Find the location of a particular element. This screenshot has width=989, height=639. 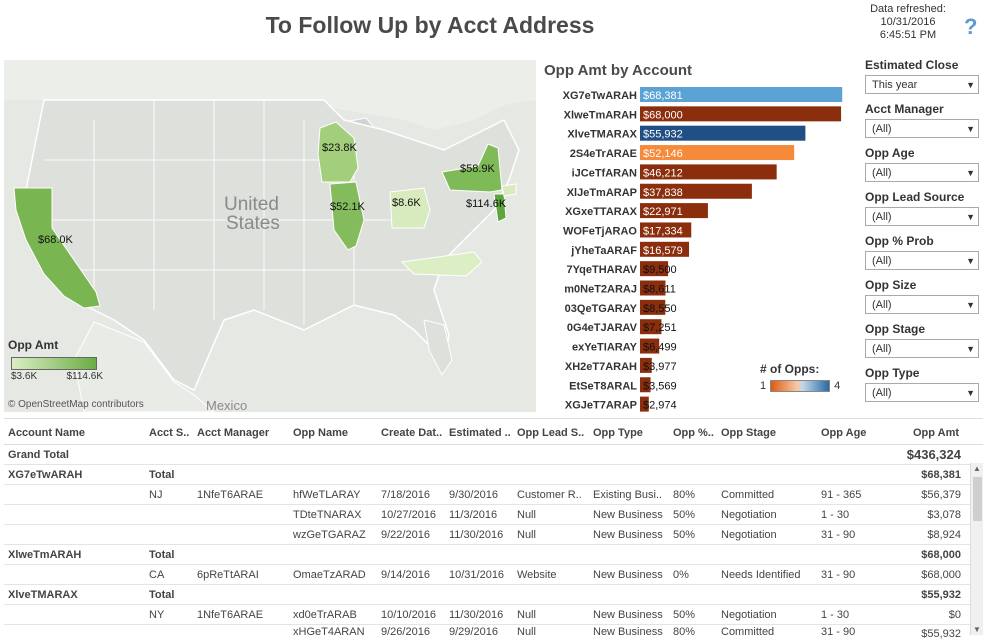

scroll-down-icon: ▼ is located at coordinates (977, 629).